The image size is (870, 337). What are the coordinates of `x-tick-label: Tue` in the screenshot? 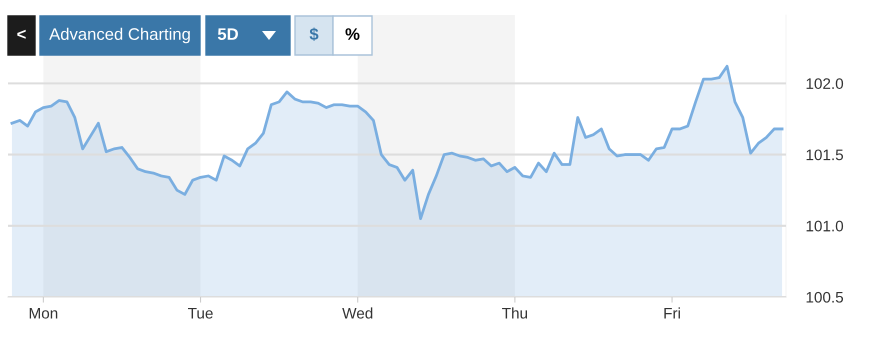 It's located at (200, 313).